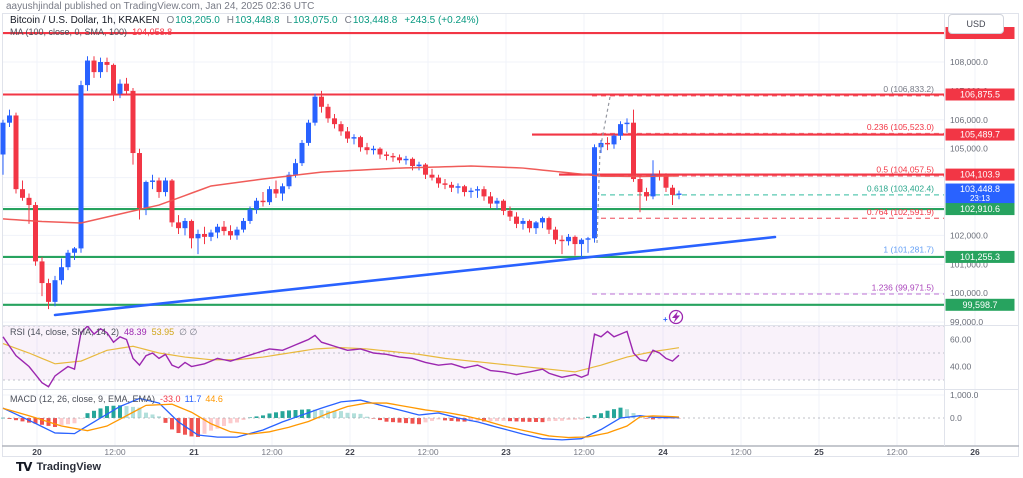  Describe the element at coordinates (194, 452) in the screenshot. I see `svg-text: 21` at that location.